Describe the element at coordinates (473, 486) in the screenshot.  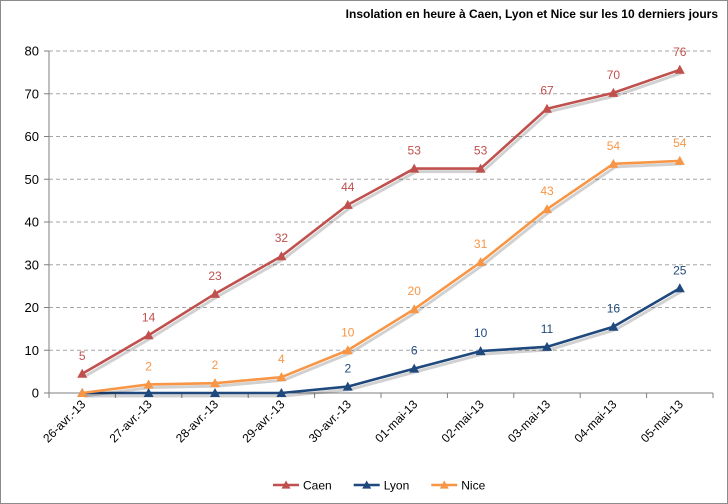
I see `legend-label-nice: Nice` at that location.